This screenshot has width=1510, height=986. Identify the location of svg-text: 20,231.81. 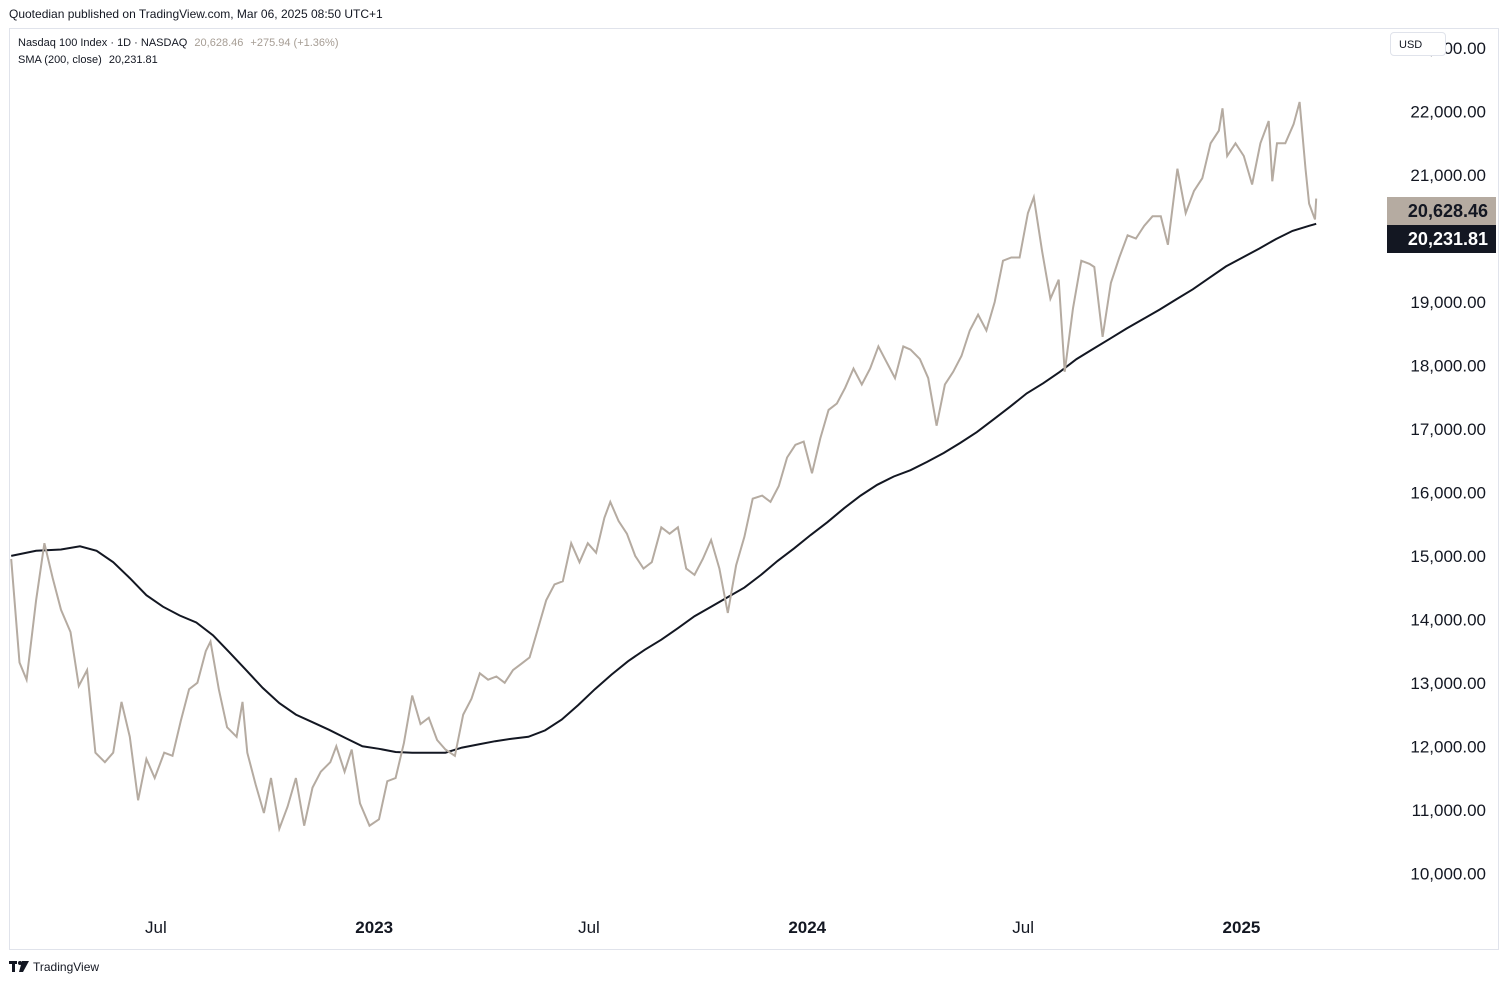
(1448, 239).